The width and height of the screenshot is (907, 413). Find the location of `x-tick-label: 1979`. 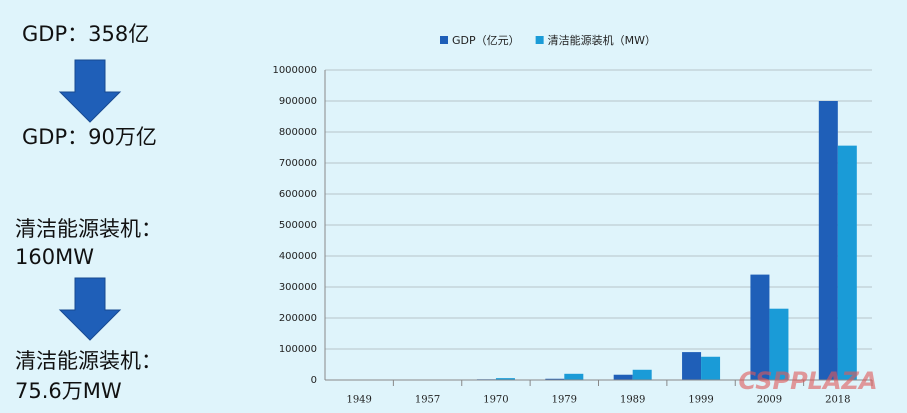

x-tick-label: 1979 is located at coordinates (564, 400).